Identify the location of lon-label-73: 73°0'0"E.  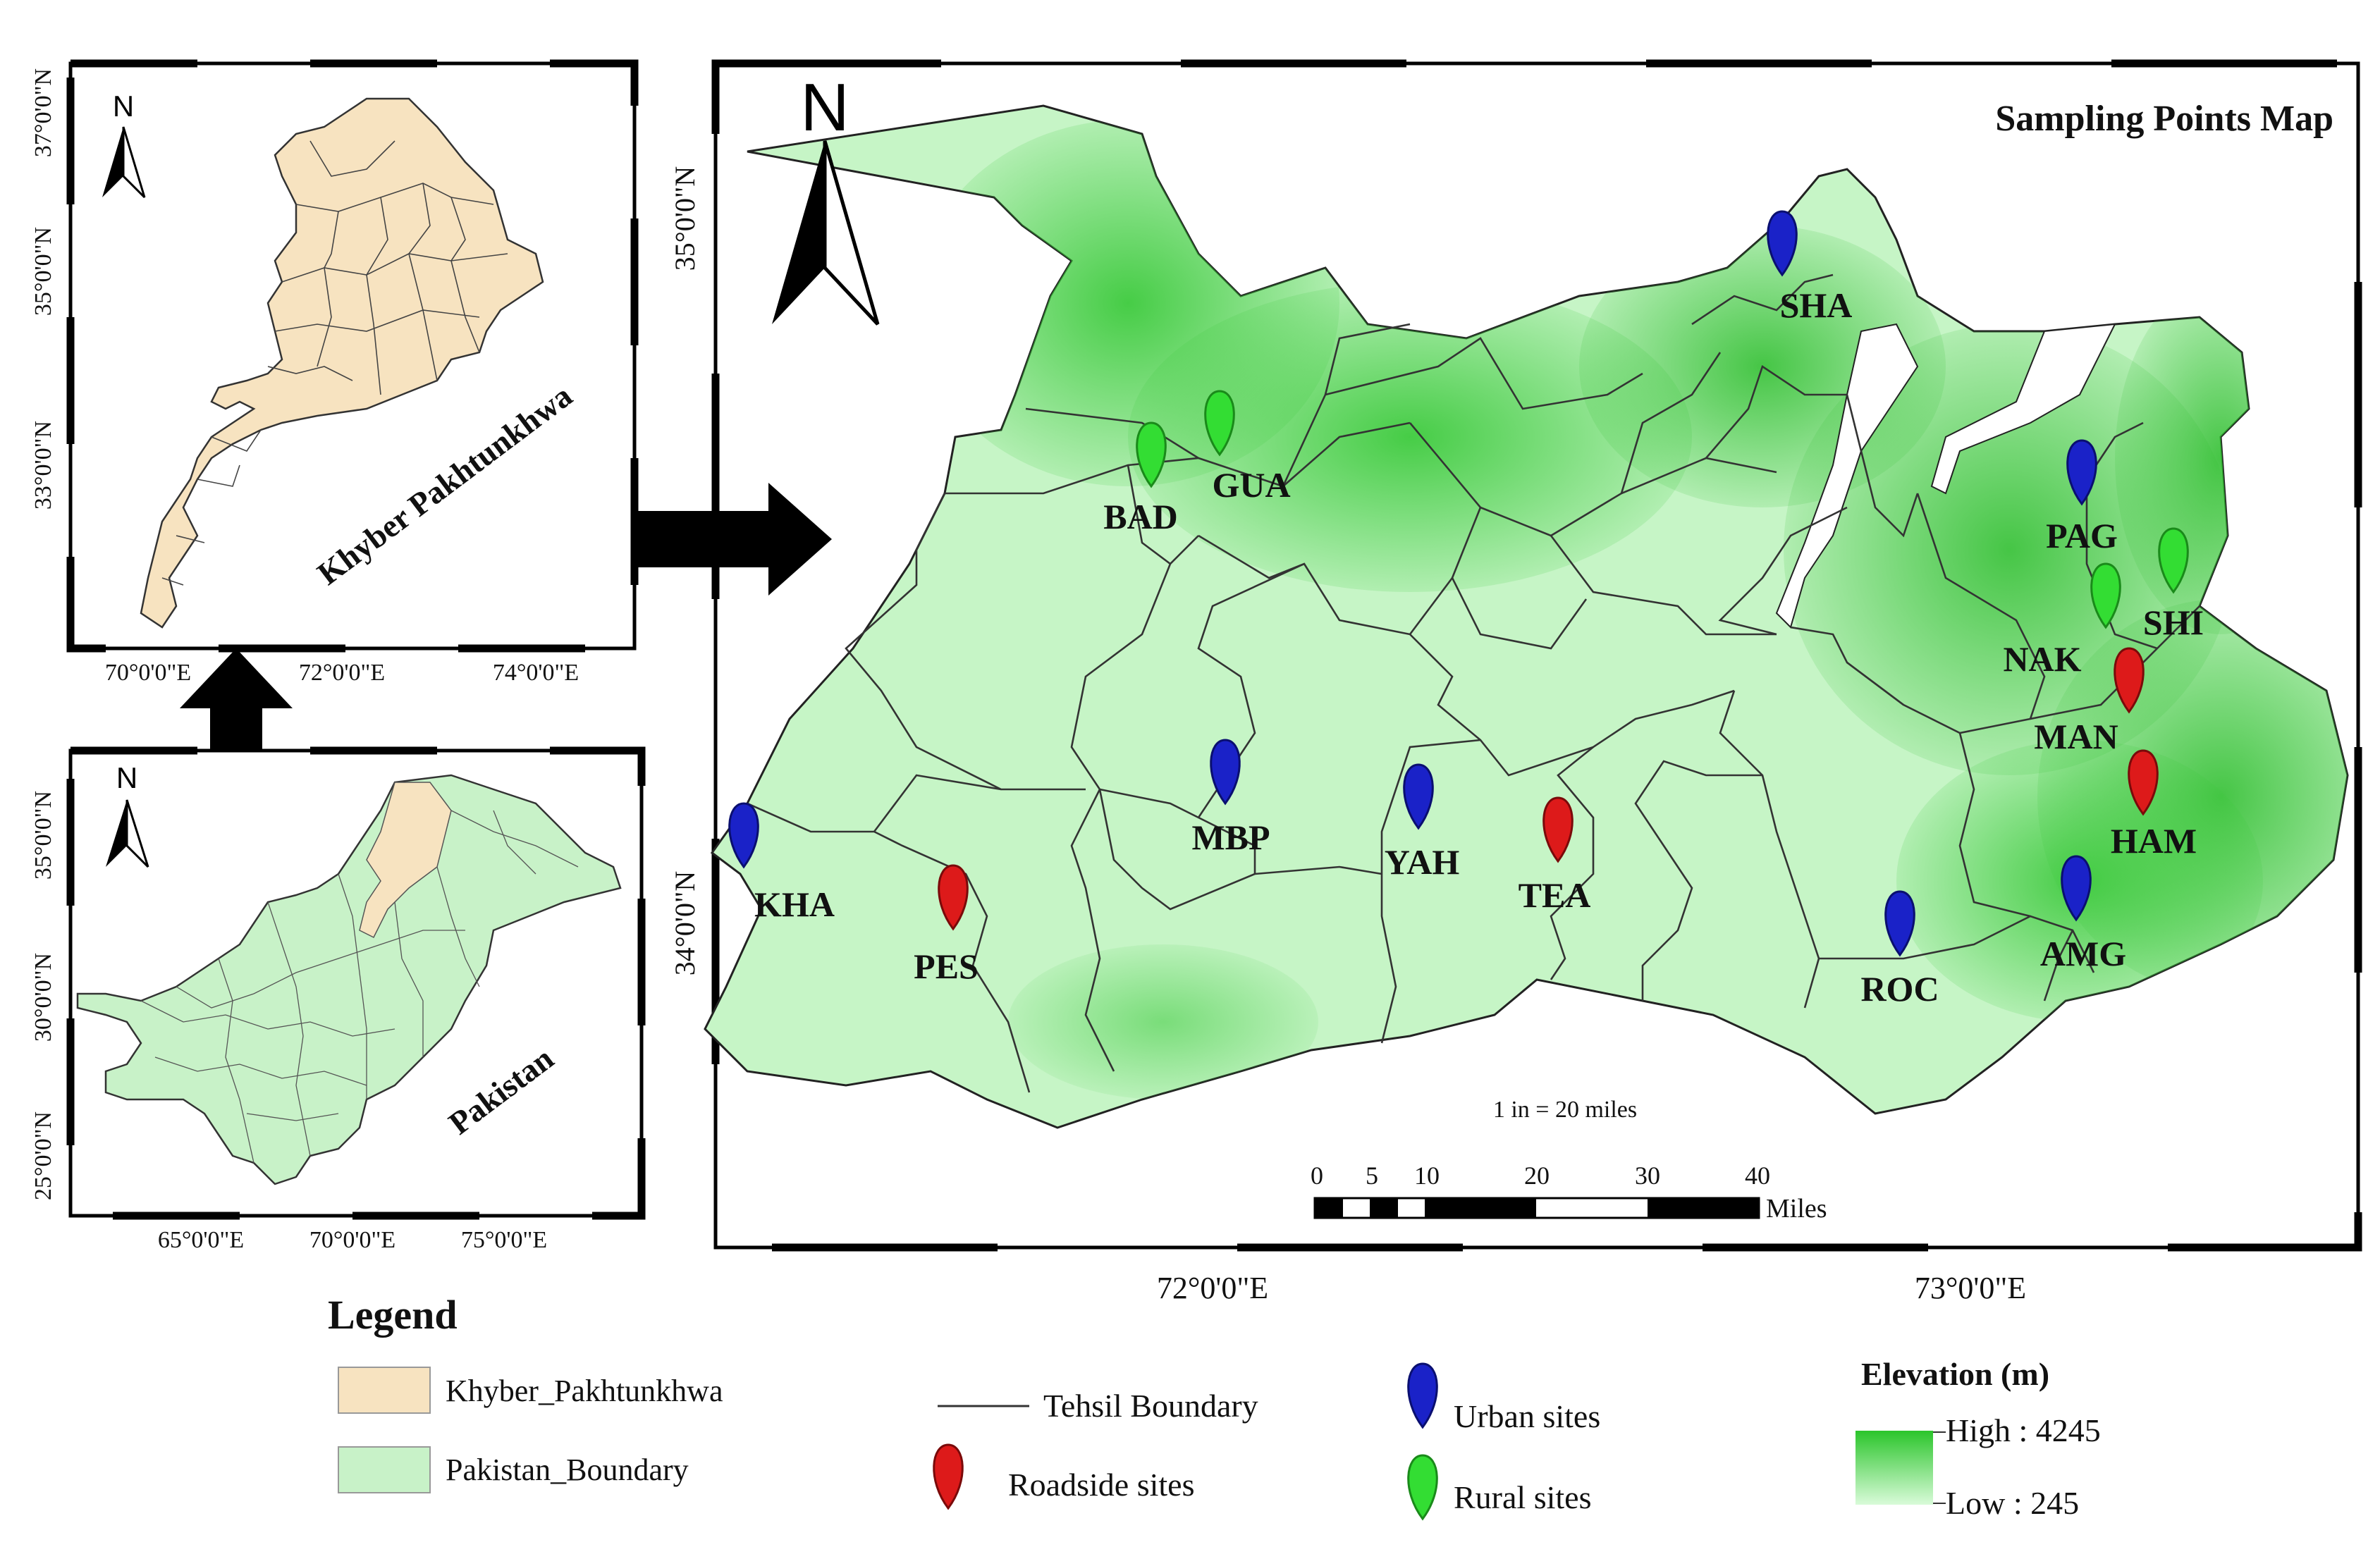
(1971, 1288).